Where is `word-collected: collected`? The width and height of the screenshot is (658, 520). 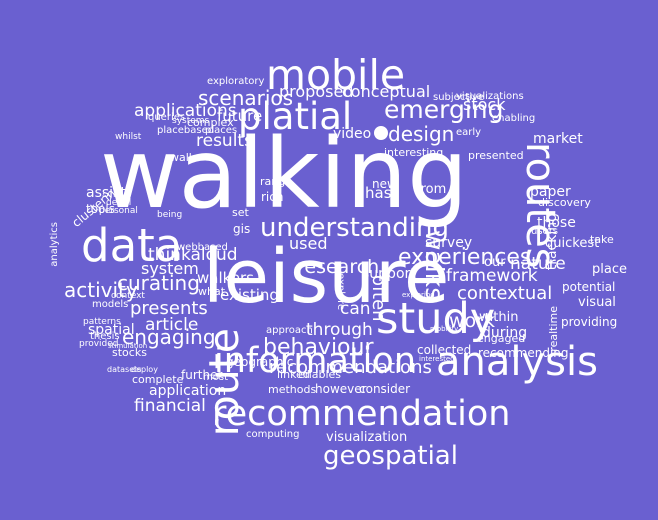 word-collected: collected is located at coordinates (444, 350).